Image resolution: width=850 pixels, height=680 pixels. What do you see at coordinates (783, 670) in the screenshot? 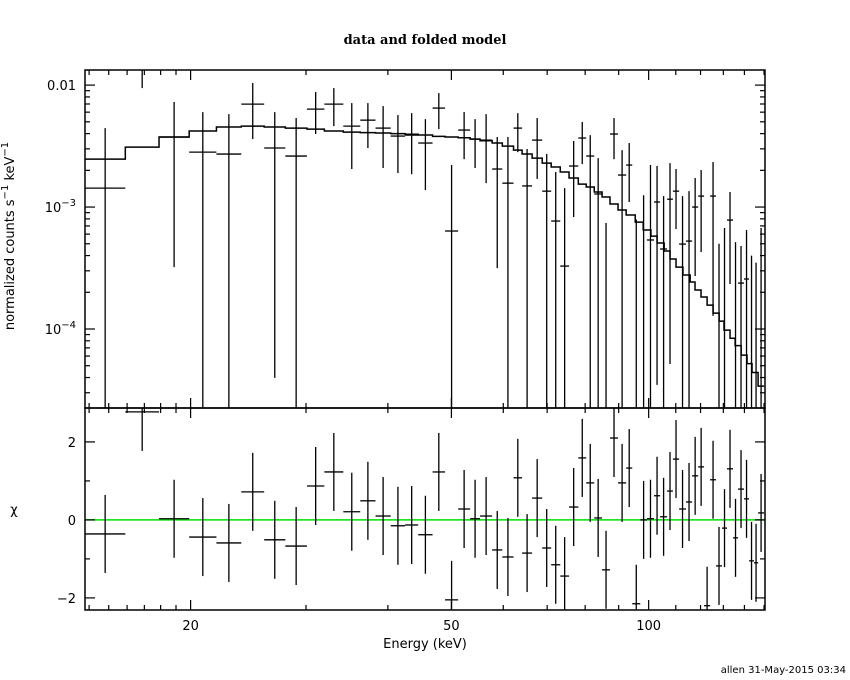
I see `footer-timestamp: allen 31-May-2015 03:34` at bounding box center [783, 670].